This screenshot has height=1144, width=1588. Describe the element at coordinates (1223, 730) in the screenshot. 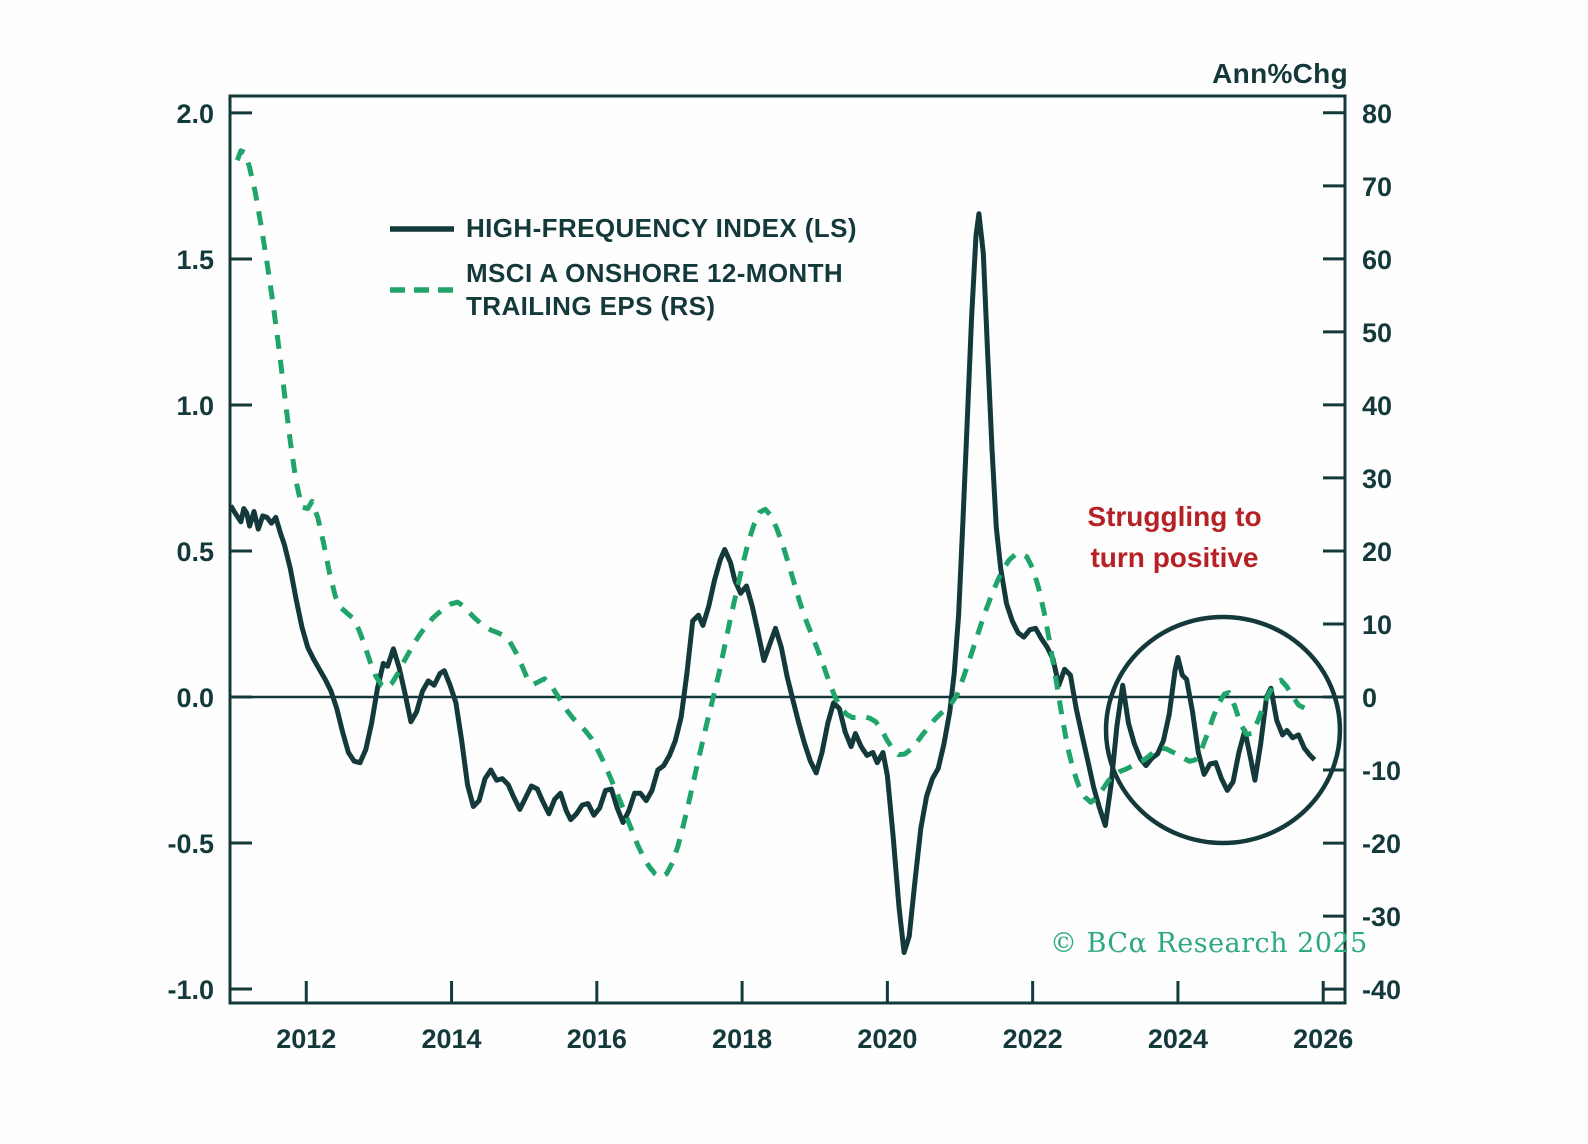

I see `circle-annotation` at that location.